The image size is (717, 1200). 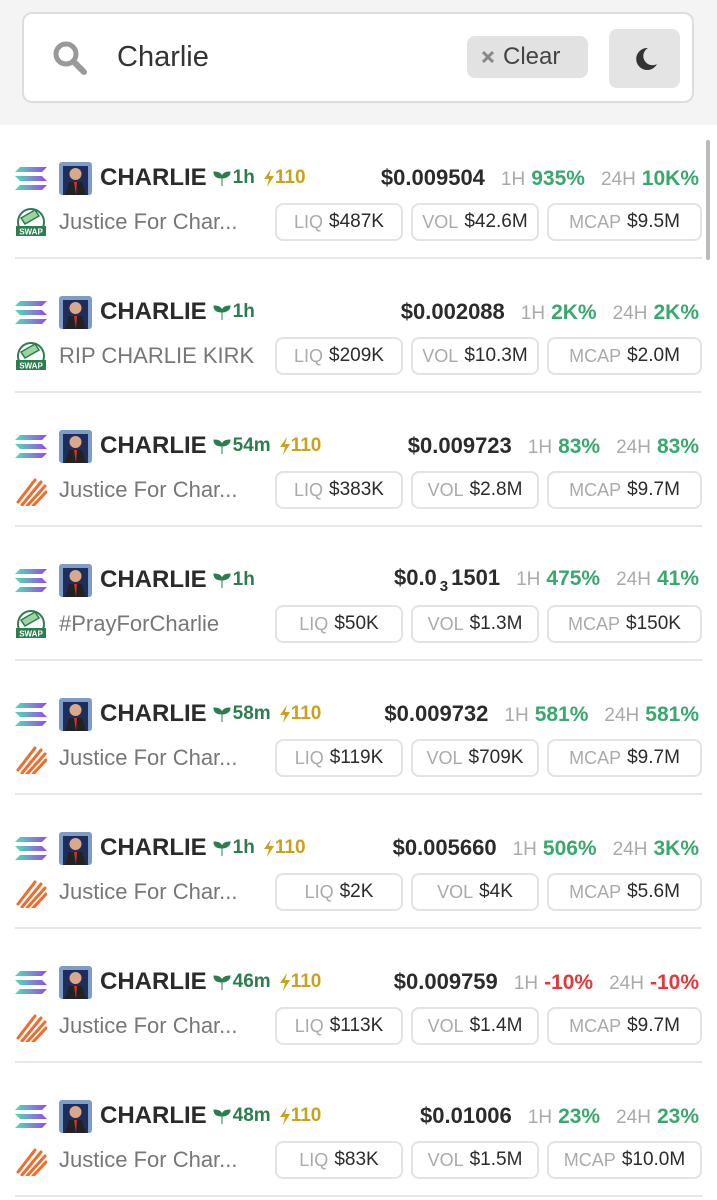 I want to click on age-text: 58m, so click(x=251, y=713).